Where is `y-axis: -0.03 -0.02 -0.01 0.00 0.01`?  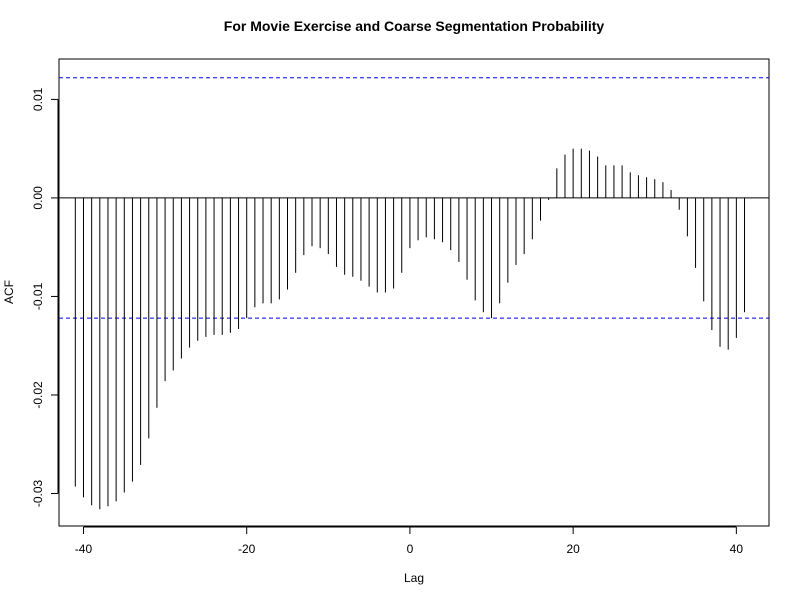 y-axis: -0.03 -0.02 -0.01 0.00 0.01 is located at coordinates (45, 297).